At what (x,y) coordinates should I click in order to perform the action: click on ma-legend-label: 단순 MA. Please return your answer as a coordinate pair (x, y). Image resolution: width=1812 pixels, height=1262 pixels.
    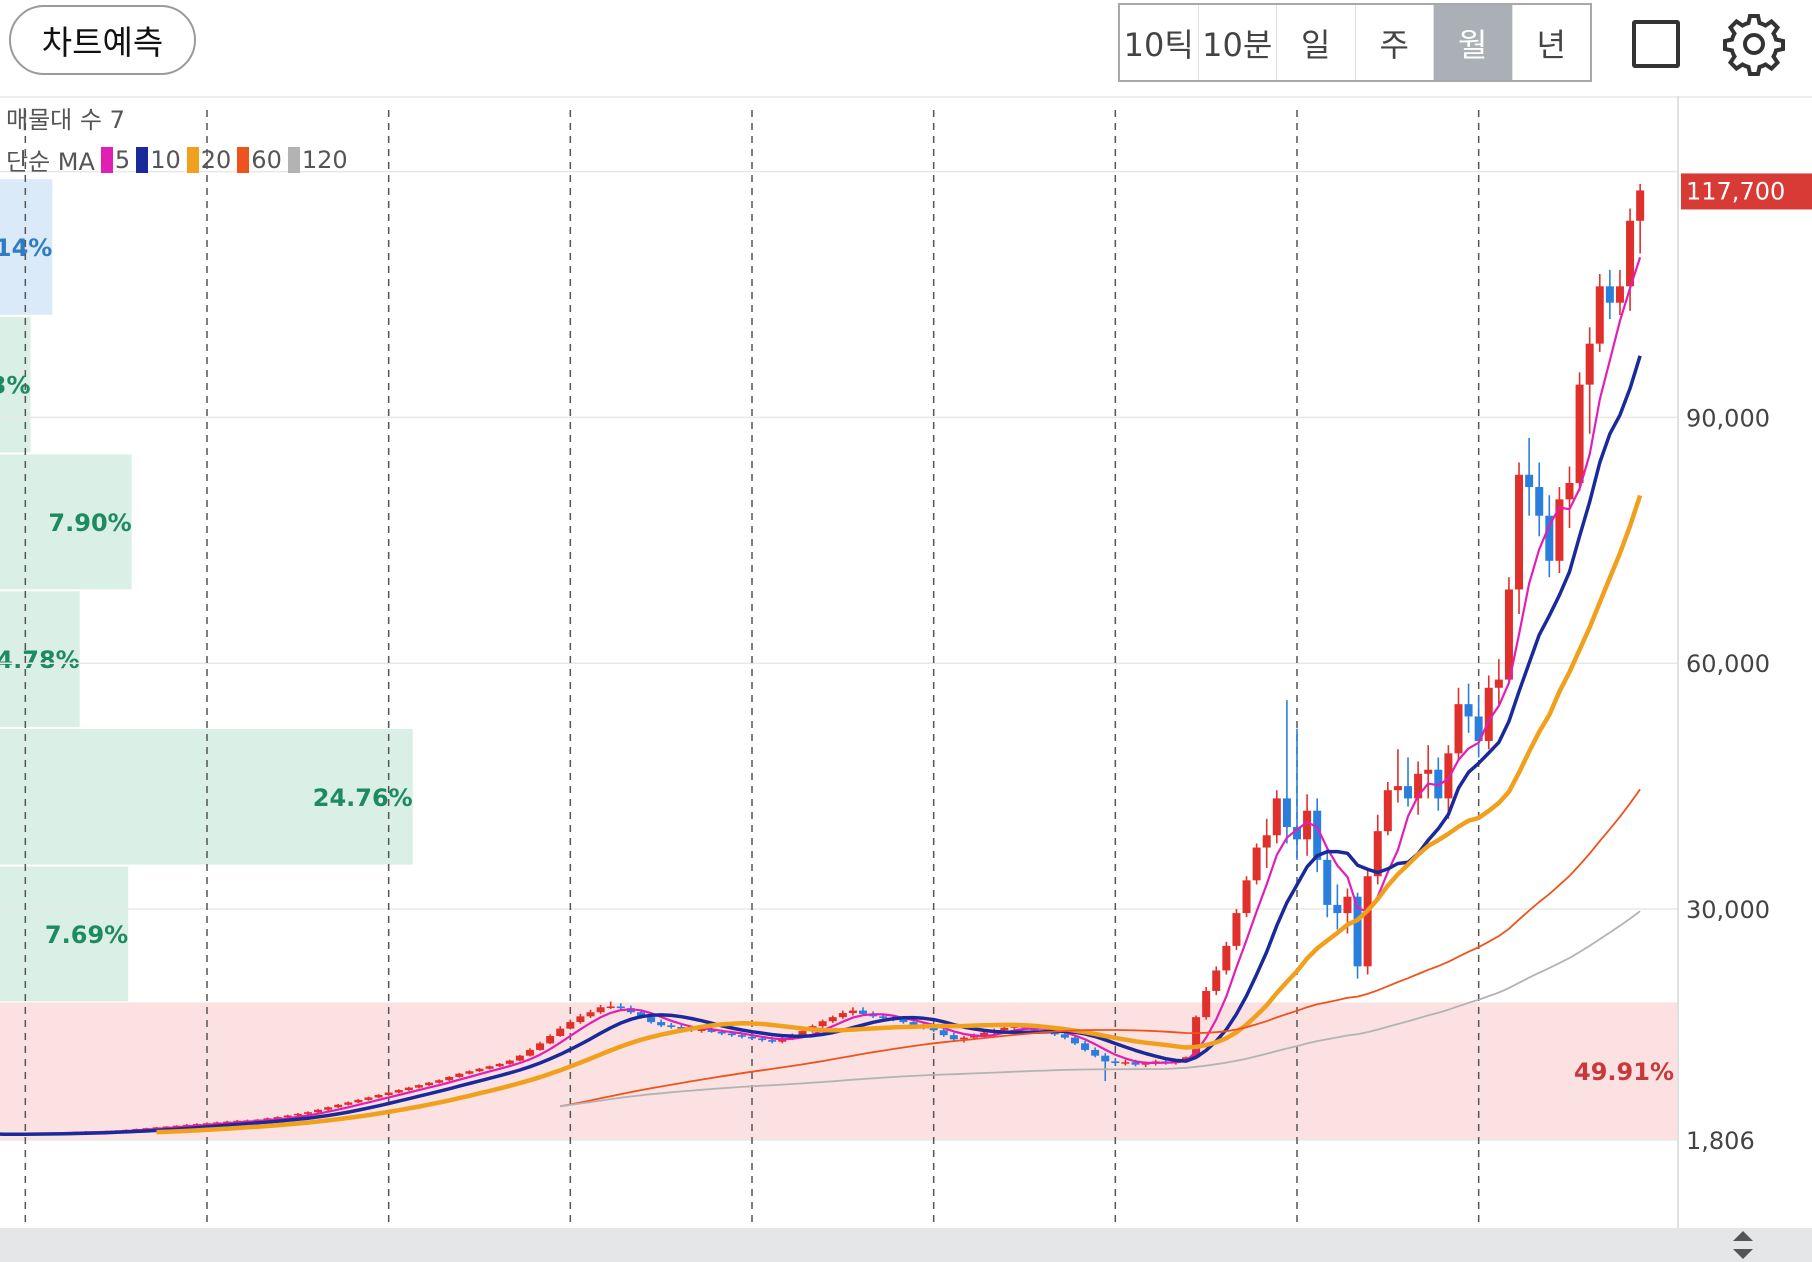
    Looking at the image, I should click on (50, 162).